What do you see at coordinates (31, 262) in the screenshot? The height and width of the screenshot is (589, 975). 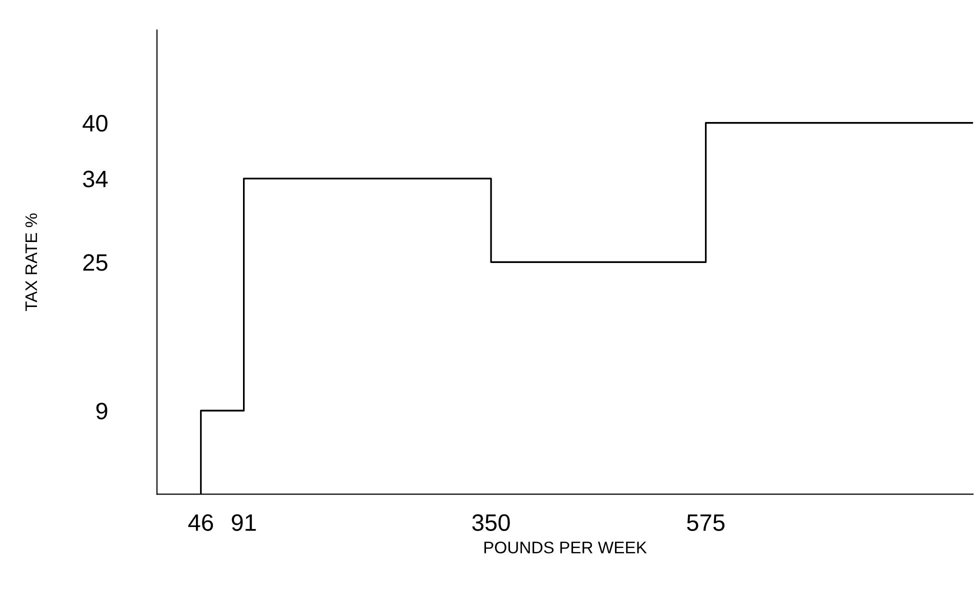 I see `y-axis-title: TAX RATE %` at bounding box center [31, 262].